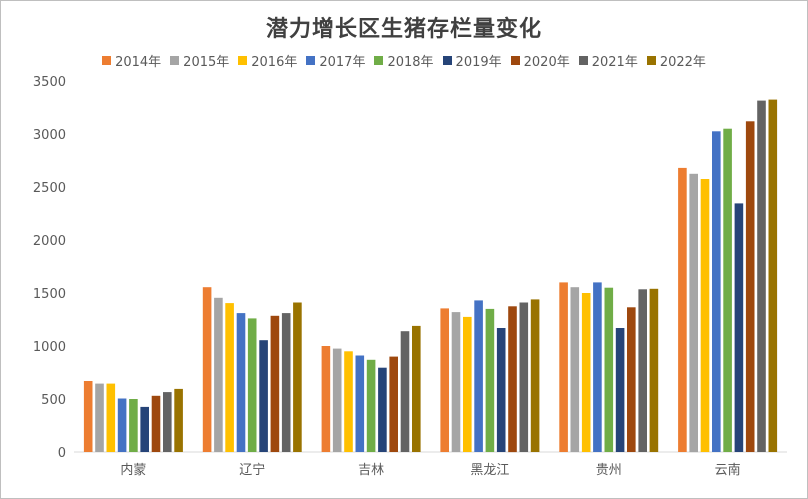  Describe the element at coordinates (206, 62) in the screenshot. I see `legend-label: 2015年` at that location.